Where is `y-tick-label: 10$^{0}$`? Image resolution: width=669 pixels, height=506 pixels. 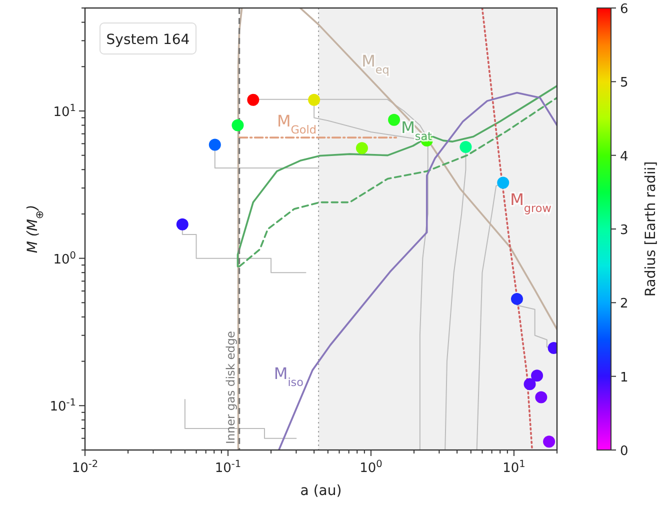
y-tick-label: 10$^{0}$ is located at coordinates (64, 259).